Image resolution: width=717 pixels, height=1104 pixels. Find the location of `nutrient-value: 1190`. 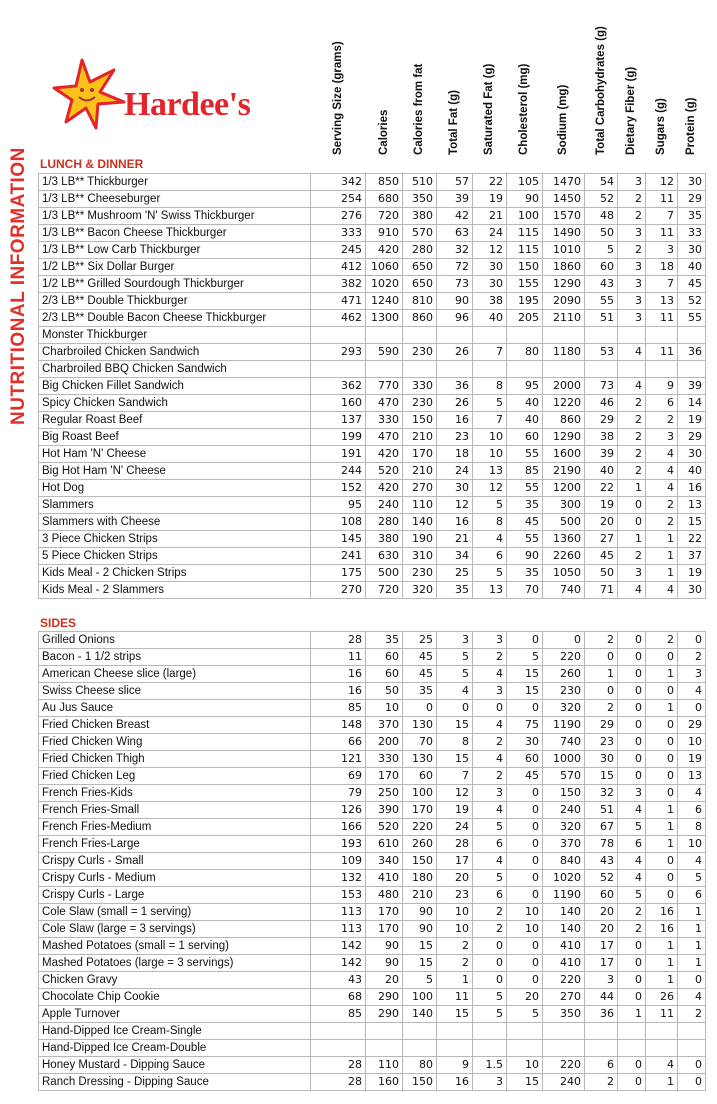

nutrient-value: 1190 is located at coordinates (563, 895).